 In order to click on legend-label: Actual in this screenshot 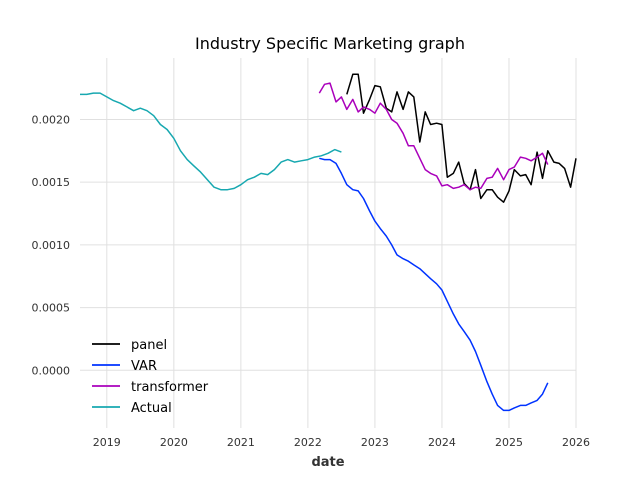, I will do `click(151, 408)`.